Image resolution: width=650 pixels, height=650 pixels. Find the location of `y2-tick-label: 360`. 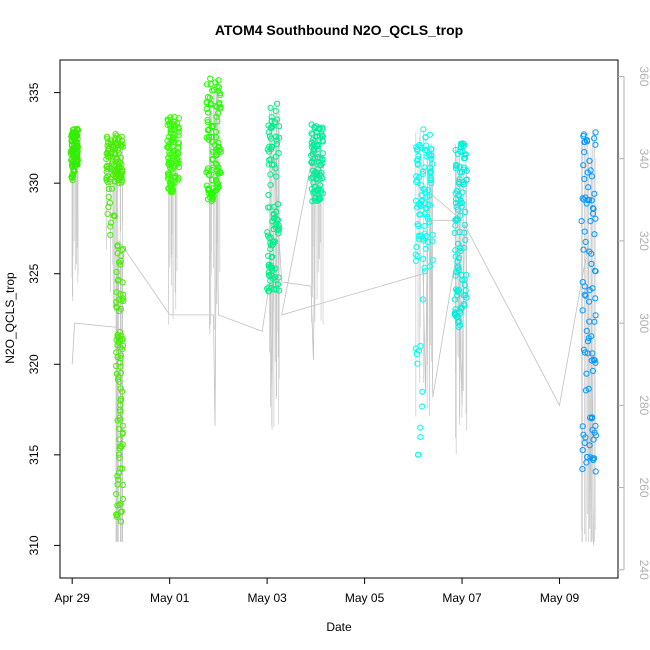

y2-tick-label: 360 is located at coordinates (643, 76).